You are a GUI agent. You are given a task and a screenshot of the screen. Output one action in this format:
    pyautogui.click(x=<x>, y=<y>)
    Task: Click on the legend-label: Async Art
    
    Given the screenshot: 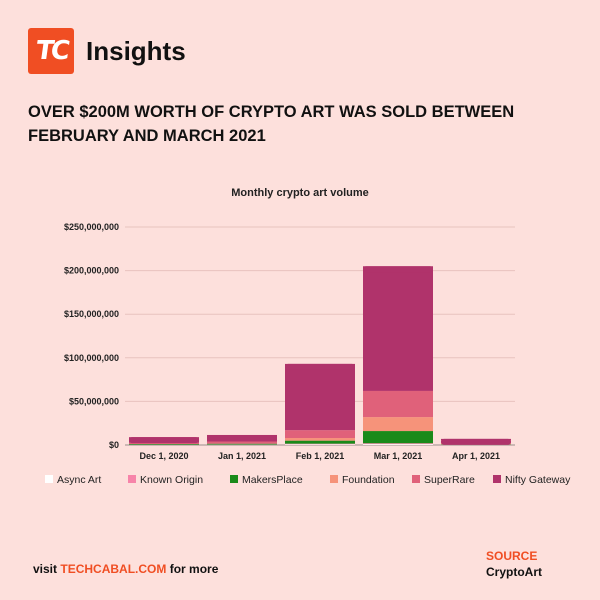 What is the action you would take?
    pyautogui.click(x=79, y=480)
    